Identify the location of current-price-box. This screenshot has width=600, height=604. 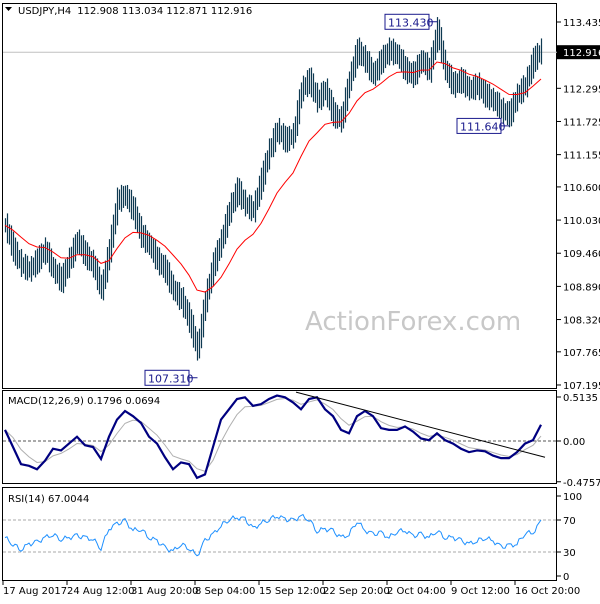
(578, 52).